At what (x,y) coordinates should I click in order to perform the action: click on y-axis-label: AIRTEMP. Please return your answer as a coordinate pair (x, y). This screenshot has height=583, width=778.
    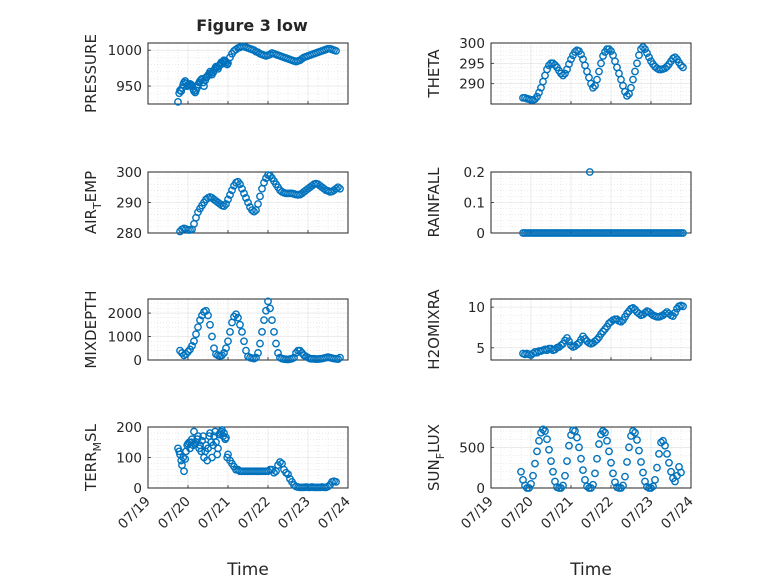
    Looking at the image, I should click on (93, 202).